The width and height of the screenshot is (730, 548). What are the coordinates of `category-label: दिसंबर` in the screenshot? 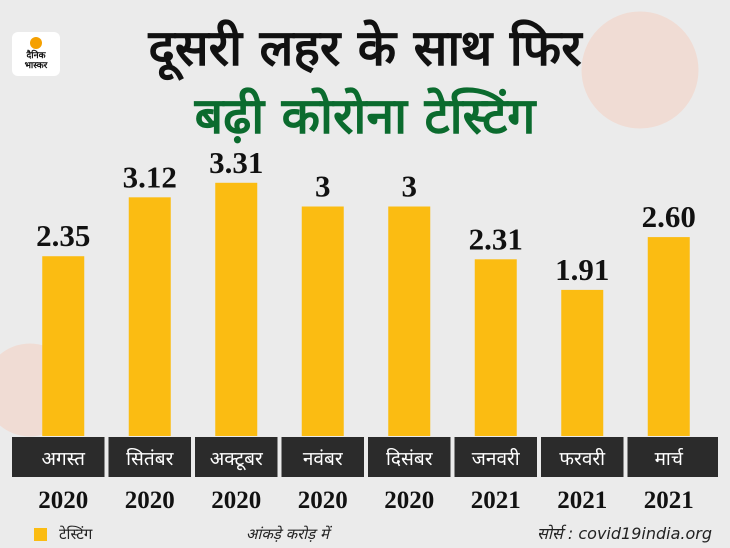 It's located at (410, 458).